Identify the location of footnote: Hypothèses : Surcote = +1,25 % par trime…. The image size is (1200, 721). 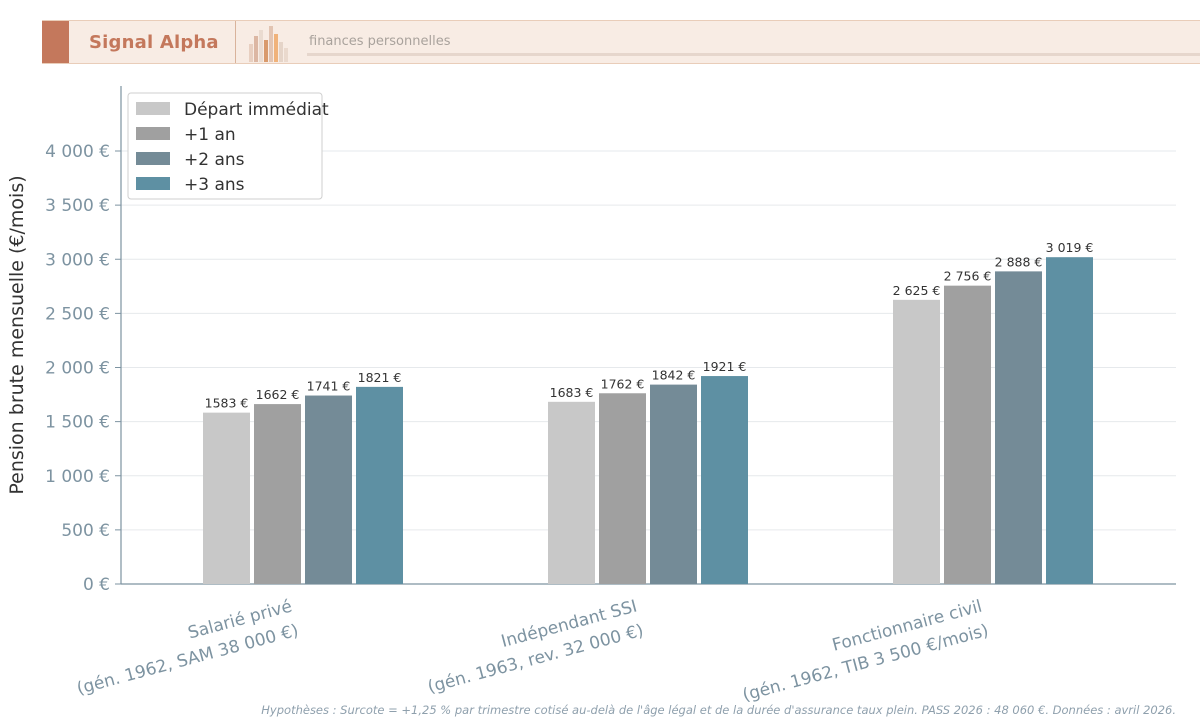
(718, 710).